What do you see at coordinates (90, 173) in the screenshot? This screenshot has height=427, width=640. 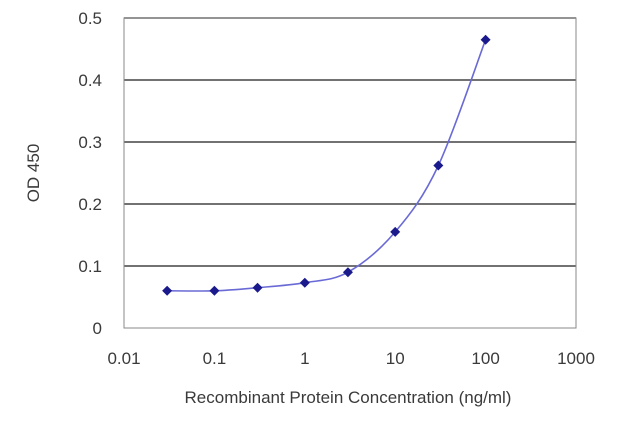 I see `y-axis: 0 0.1 0.2 0.3 0.4 0.5` at bounding box center [90, 173].